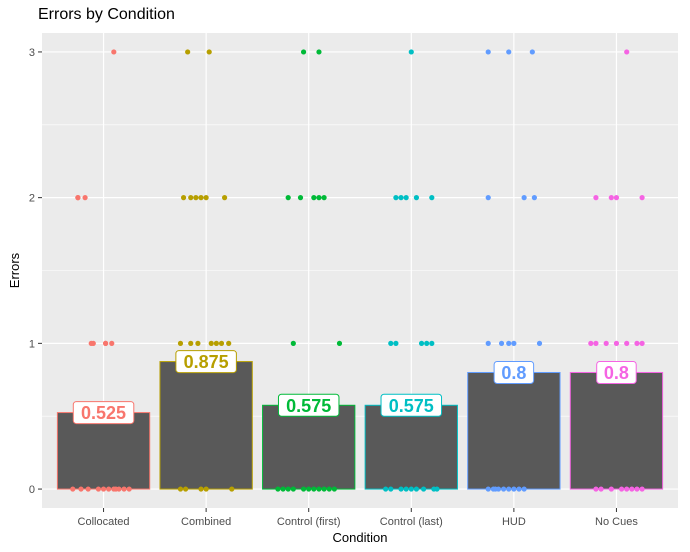  Describe the element at coordinates (616, 522) in the screenshot. I see `x-tick-label: No Cues` at that location.